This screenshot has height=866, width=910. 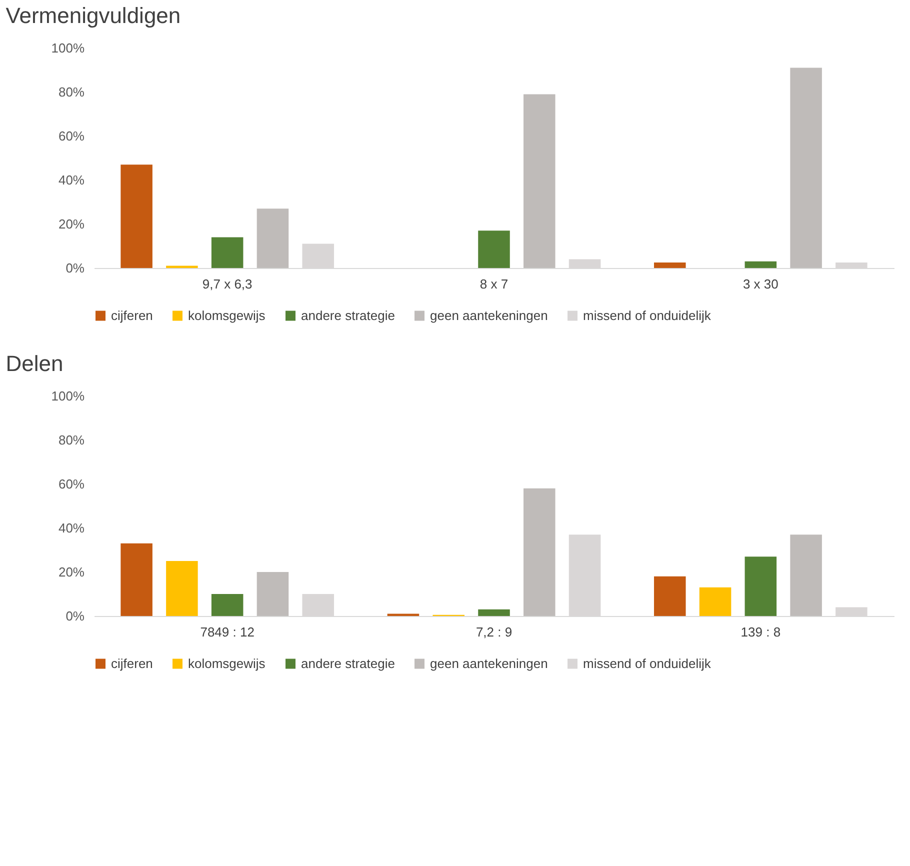 What do you see at coordinates (760, 284) in the screenshot?
I see `x-tick-label: 3 x 30` at bounding box center [760, 284].